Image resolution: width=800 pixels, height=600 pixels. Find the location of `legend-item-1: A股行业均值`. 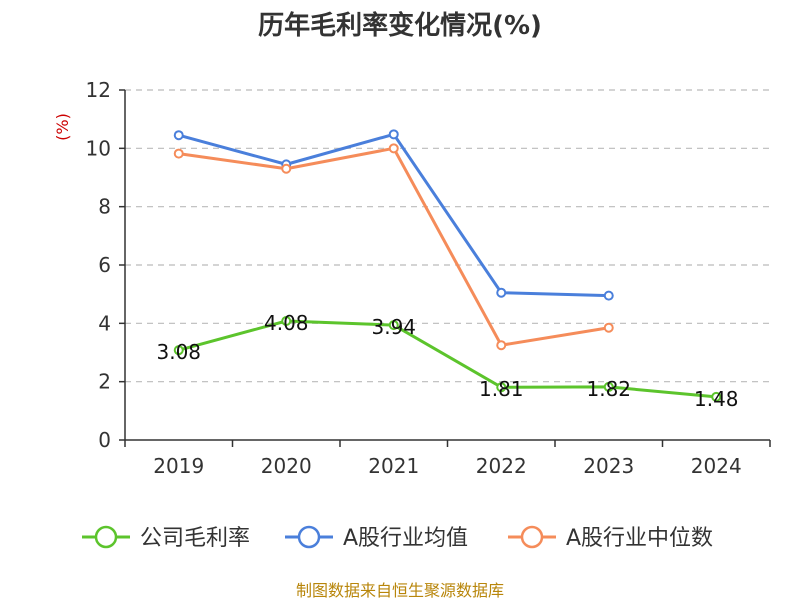

legend-item-1: A股行业均值 is located at coordinates (376, 538).